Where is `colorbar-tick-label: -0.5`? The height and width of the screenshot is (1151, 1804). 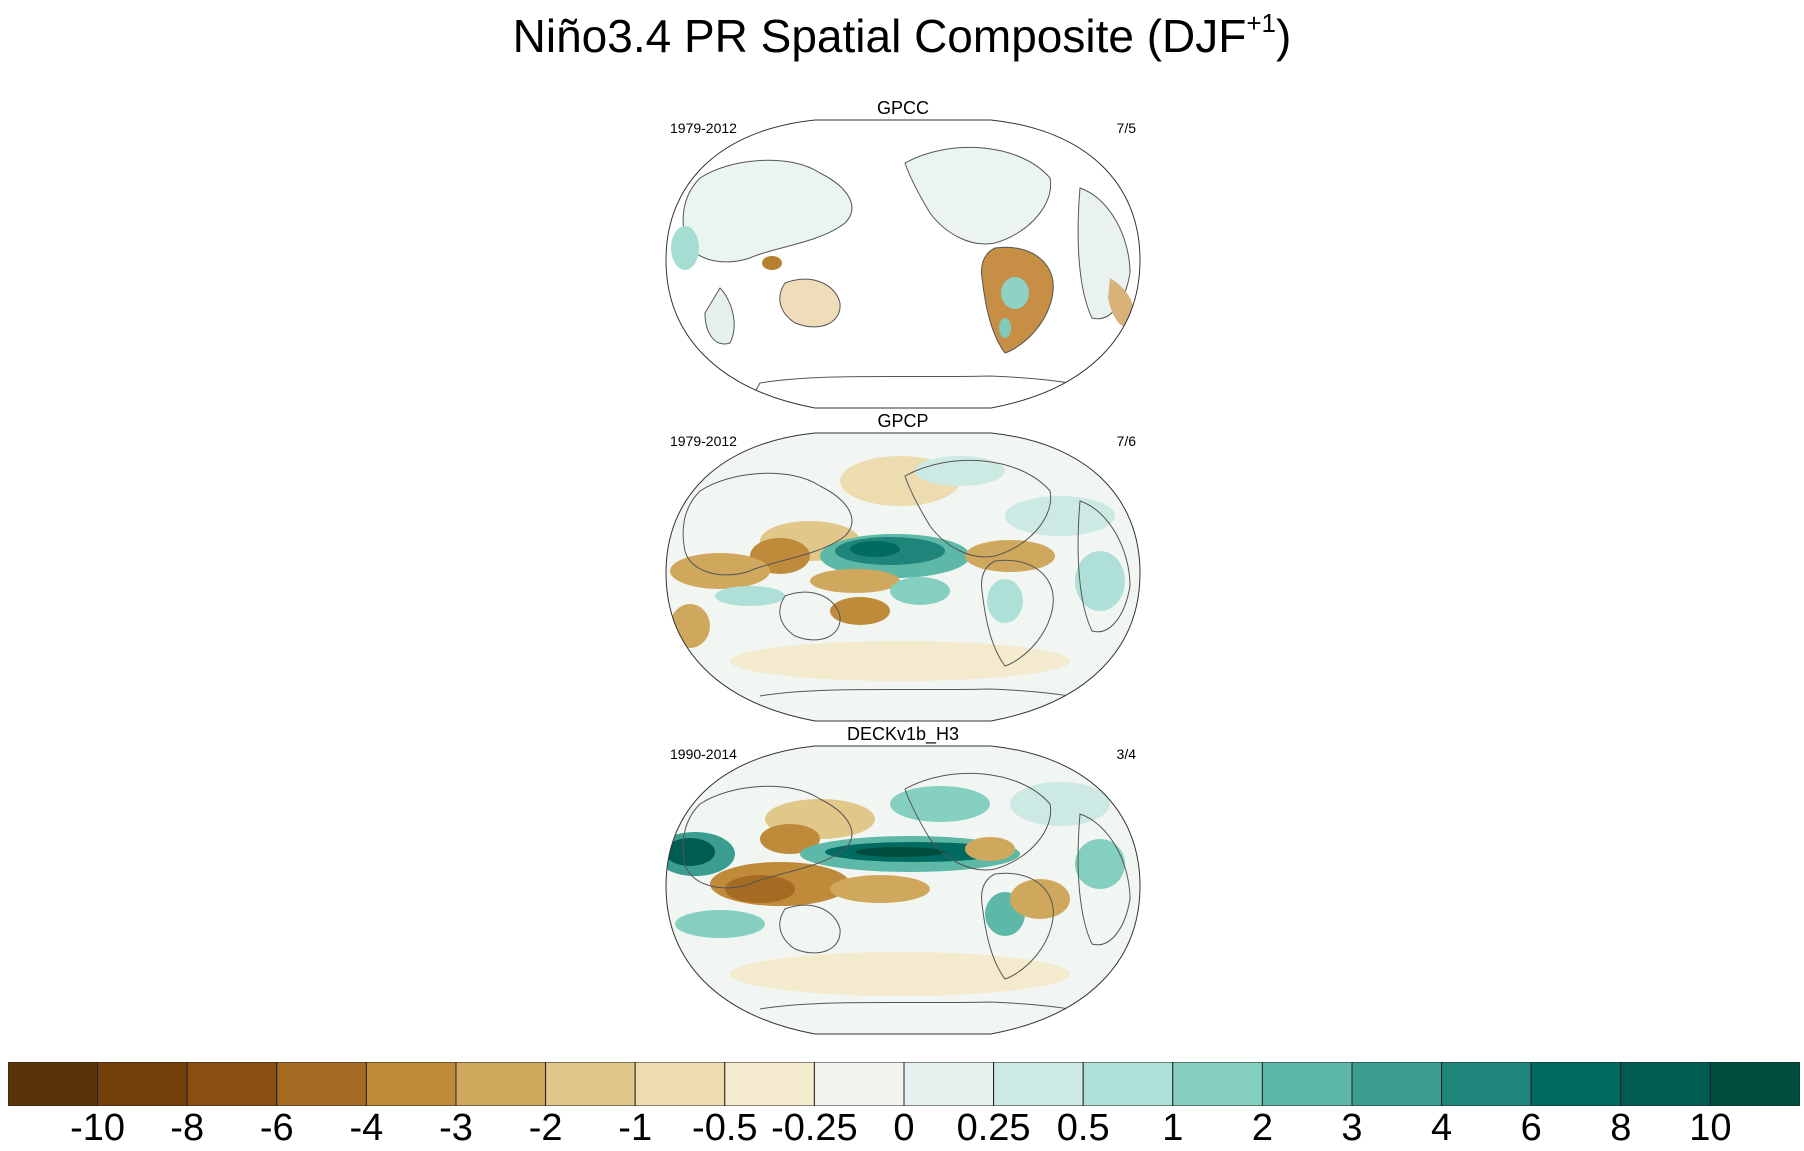
colorbar-tick-label: -0.5 is located at coordinates (725, 1128).